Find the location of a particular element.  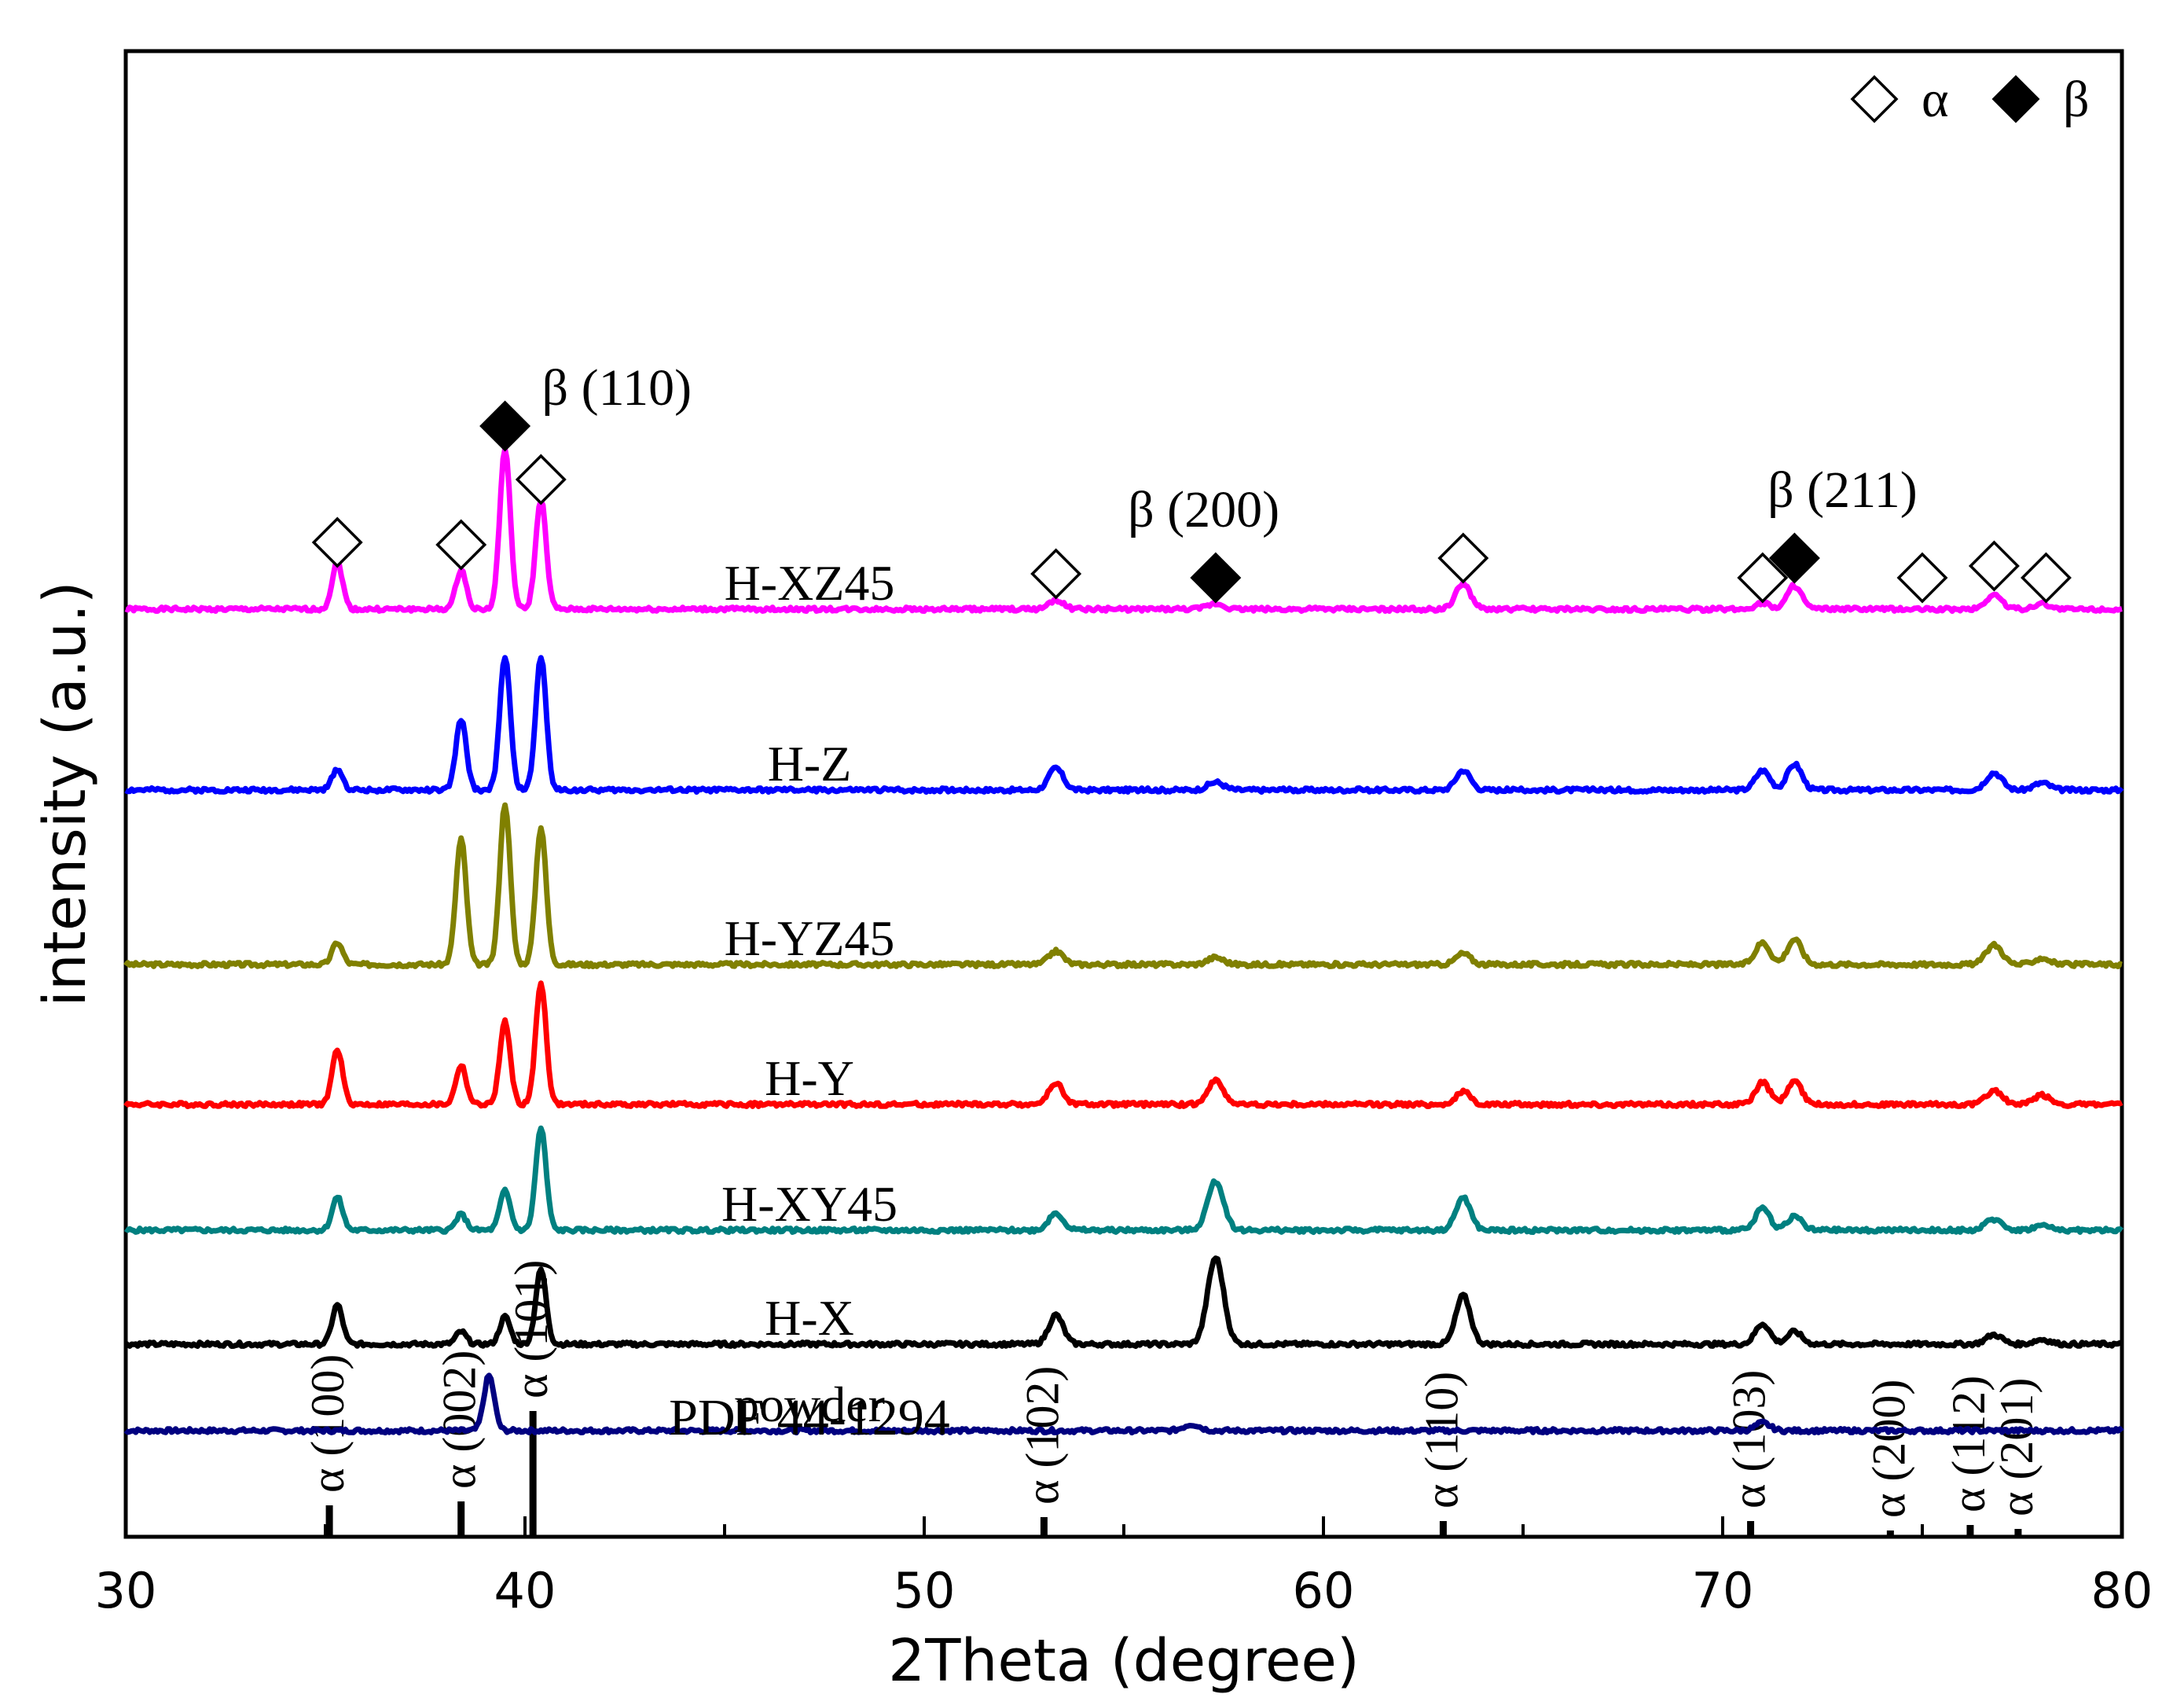

series-label-h-yz45: H-YZ45 is located at coordinates (810, 938).